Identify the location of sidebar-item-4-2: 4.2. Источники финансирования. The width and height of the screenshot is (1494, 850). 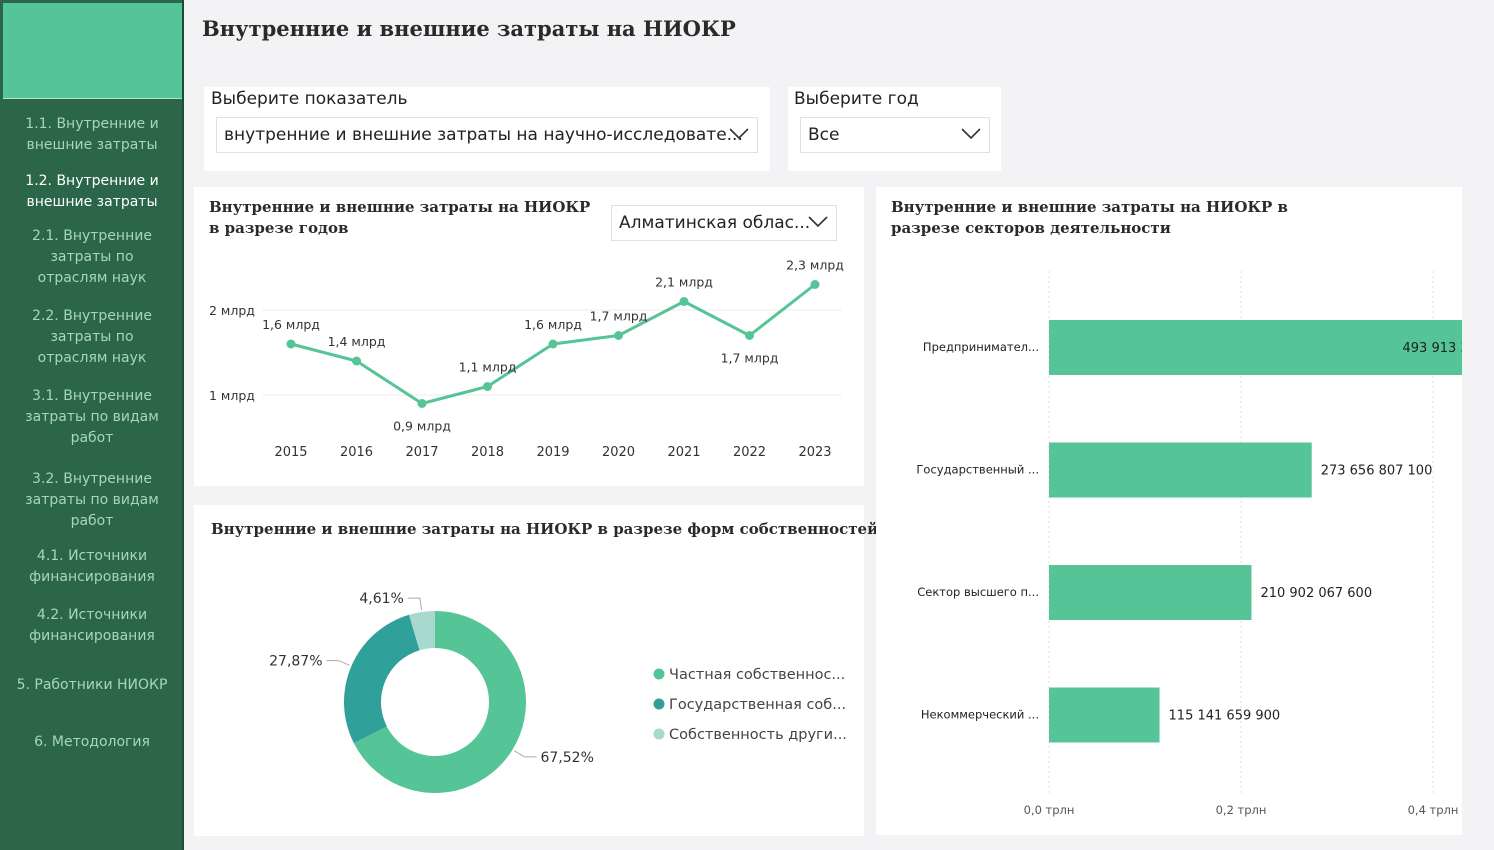
(92, 625).